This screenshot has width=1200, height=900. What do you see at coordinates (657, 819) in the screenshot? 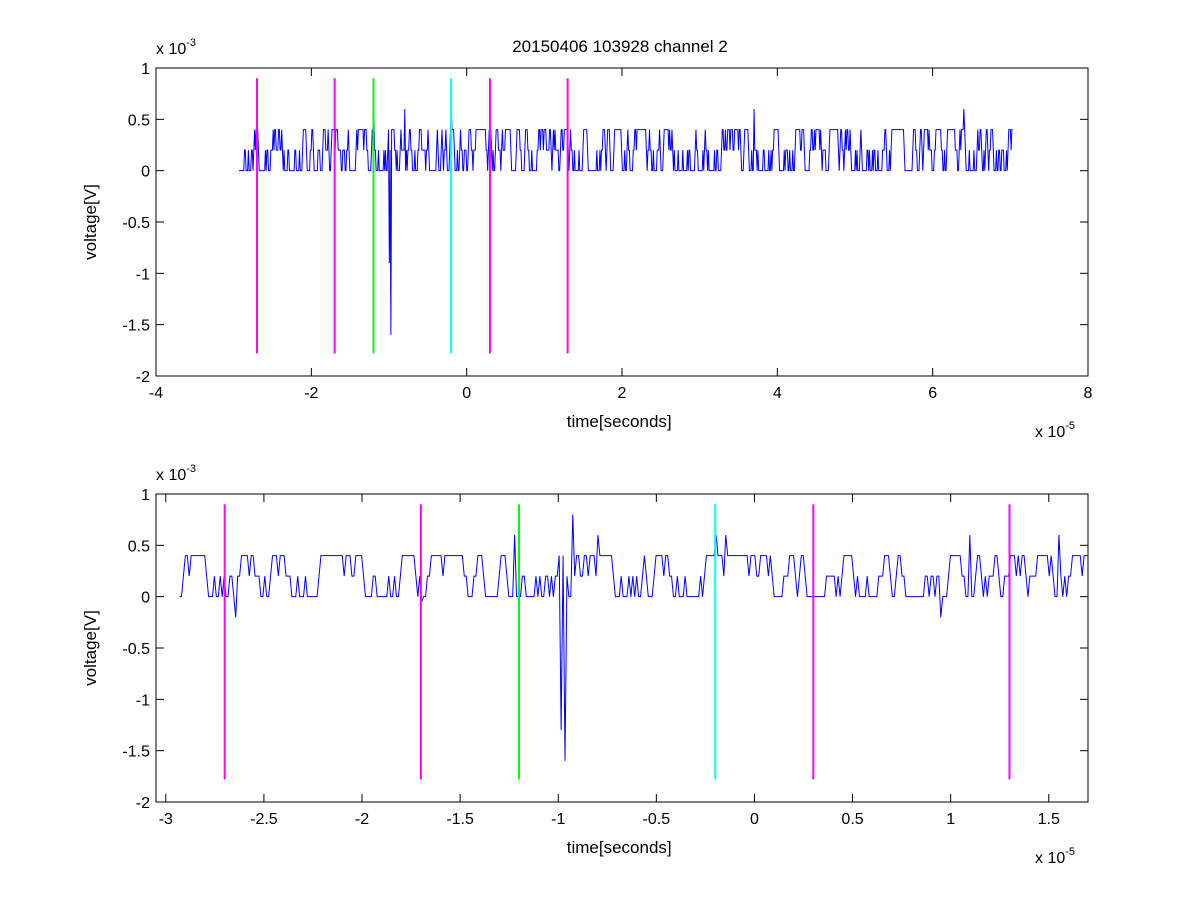
I see `x-tick-label: -0.5` at bounding box center [657, 819].